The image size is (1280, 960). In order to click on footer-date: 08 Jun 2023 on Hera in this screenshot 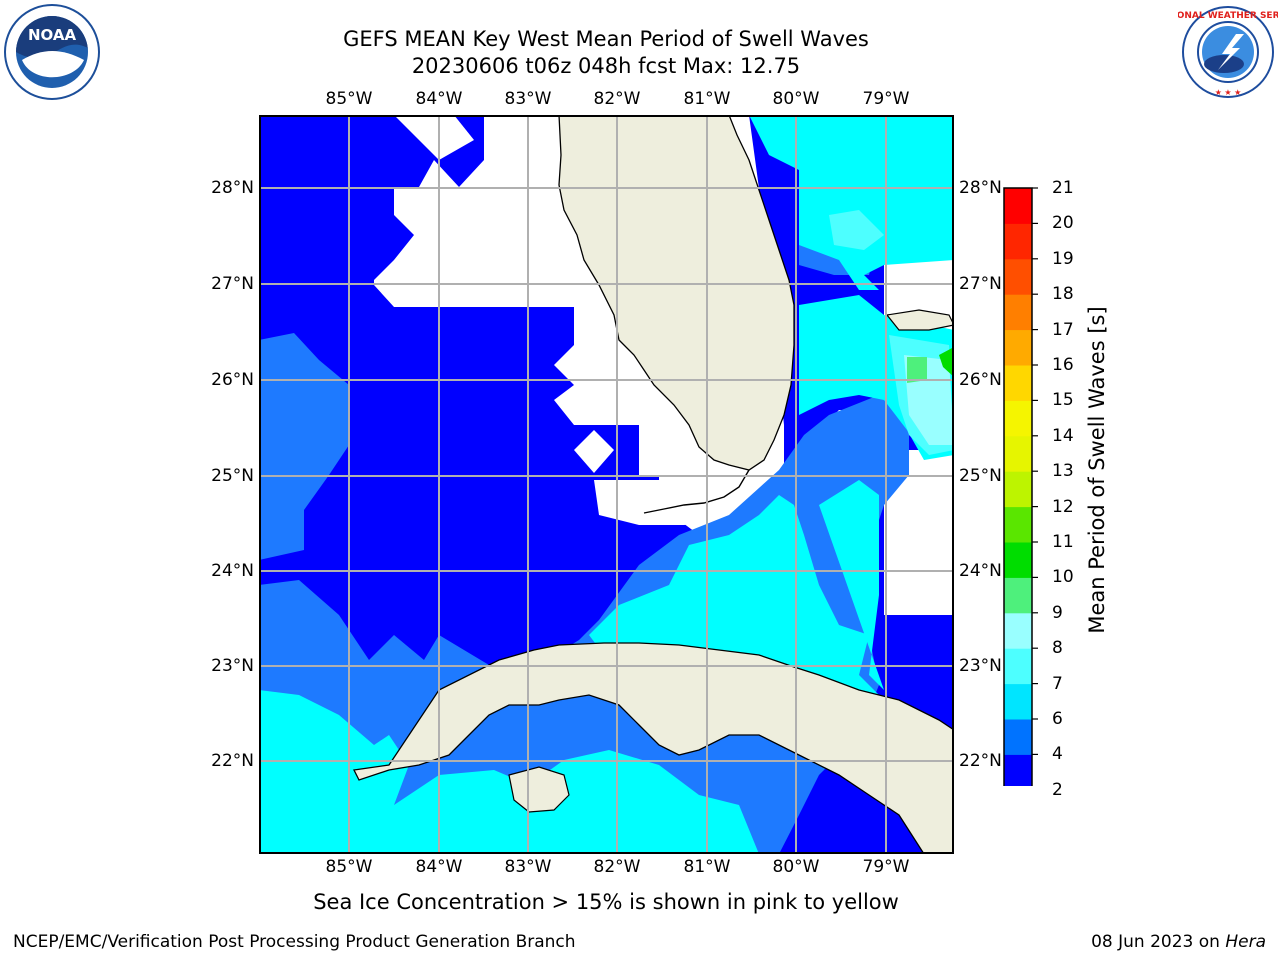, I will do `click(1178, 942)`.